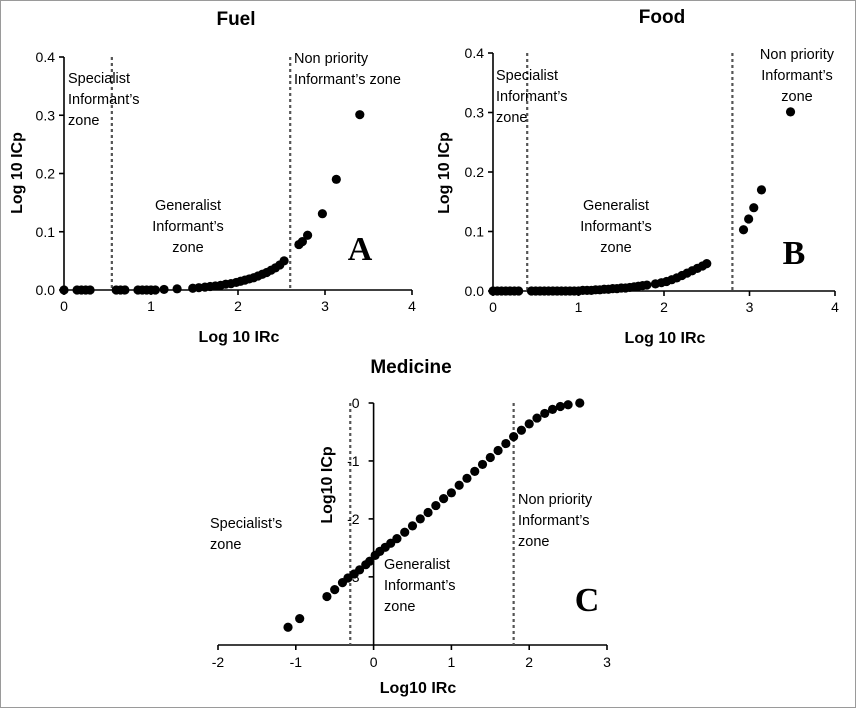 This screenshot has width=856, height=708. Describe the element at coordinates (327, 485) in the screenshot. I see `y-axis-label: Log10 ICp` at that location.